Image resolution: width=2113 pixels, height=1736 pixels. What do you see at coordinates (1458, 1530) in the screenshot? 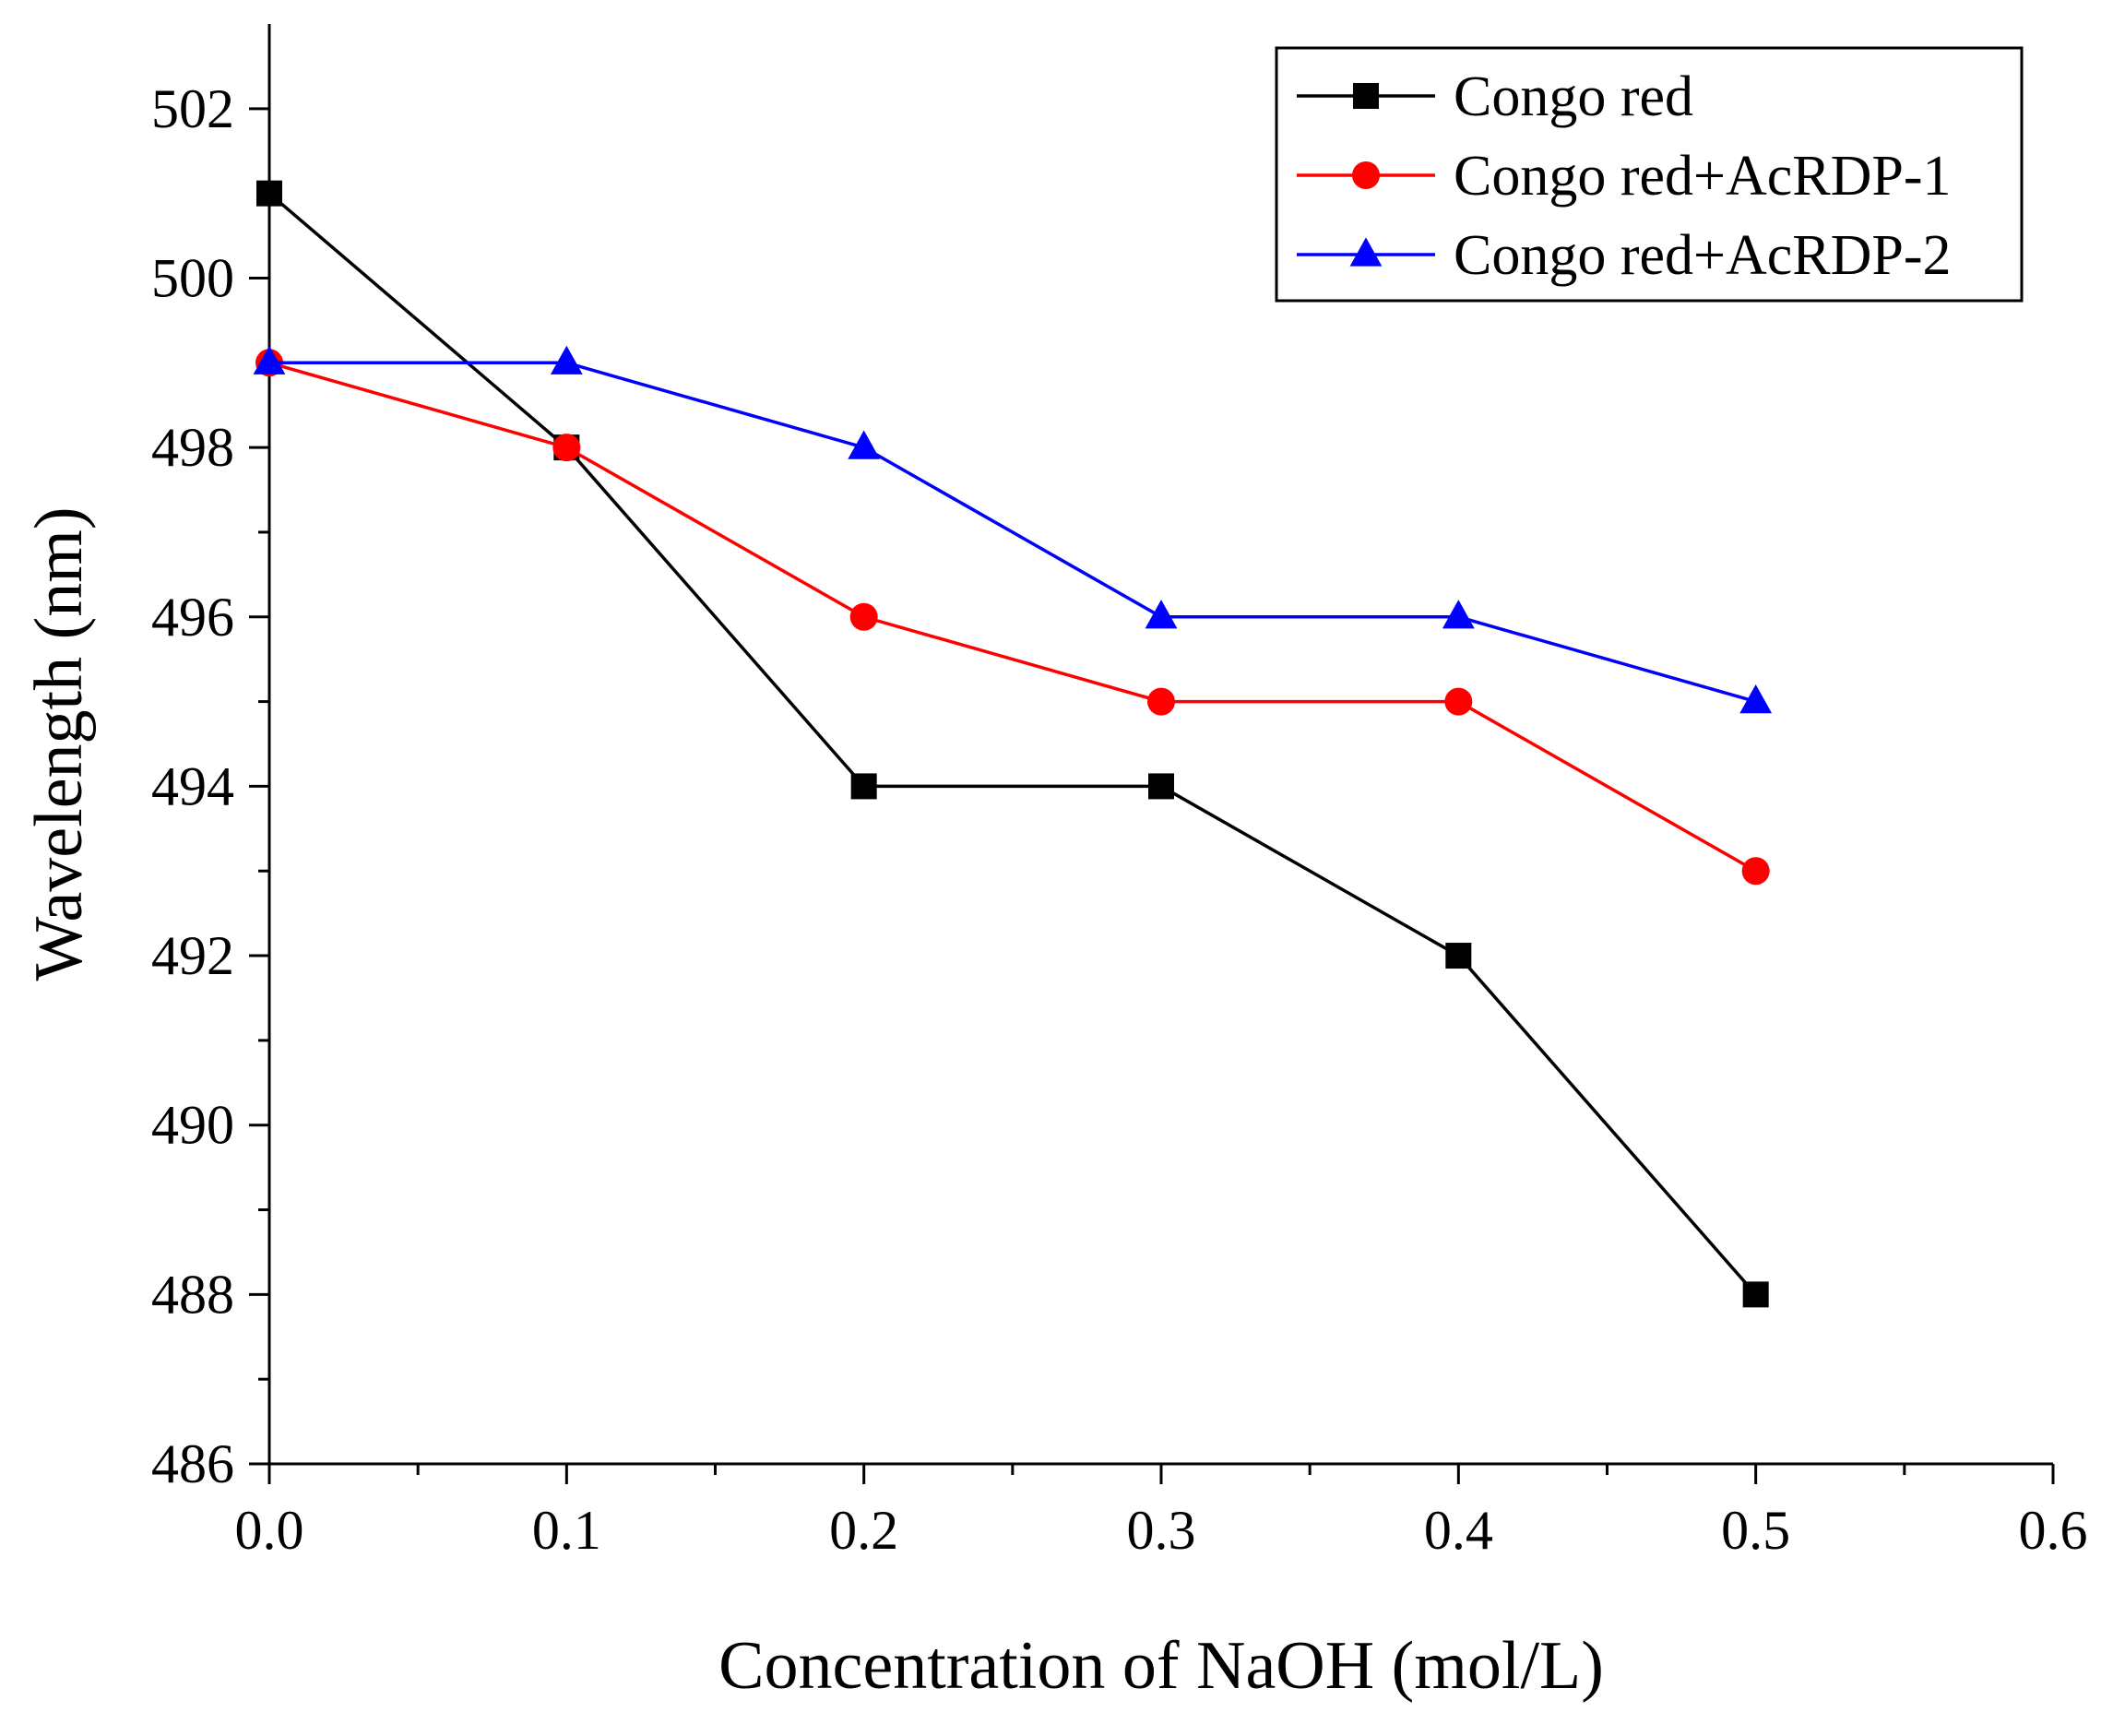
I see `x-tick-label: 0.4` at bounding box center [1458, 1530].